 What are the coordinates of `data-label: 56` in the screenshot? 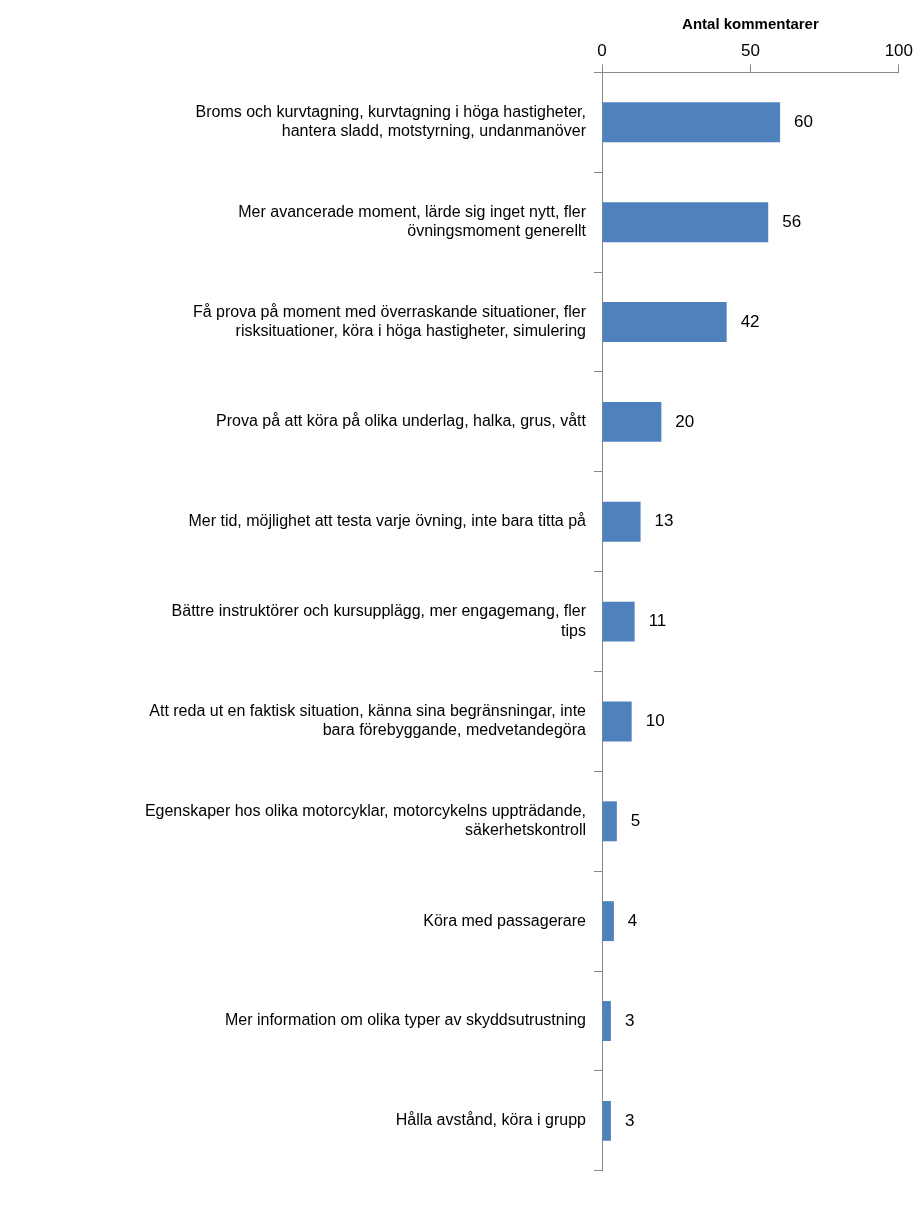 It's located at (792, 221).